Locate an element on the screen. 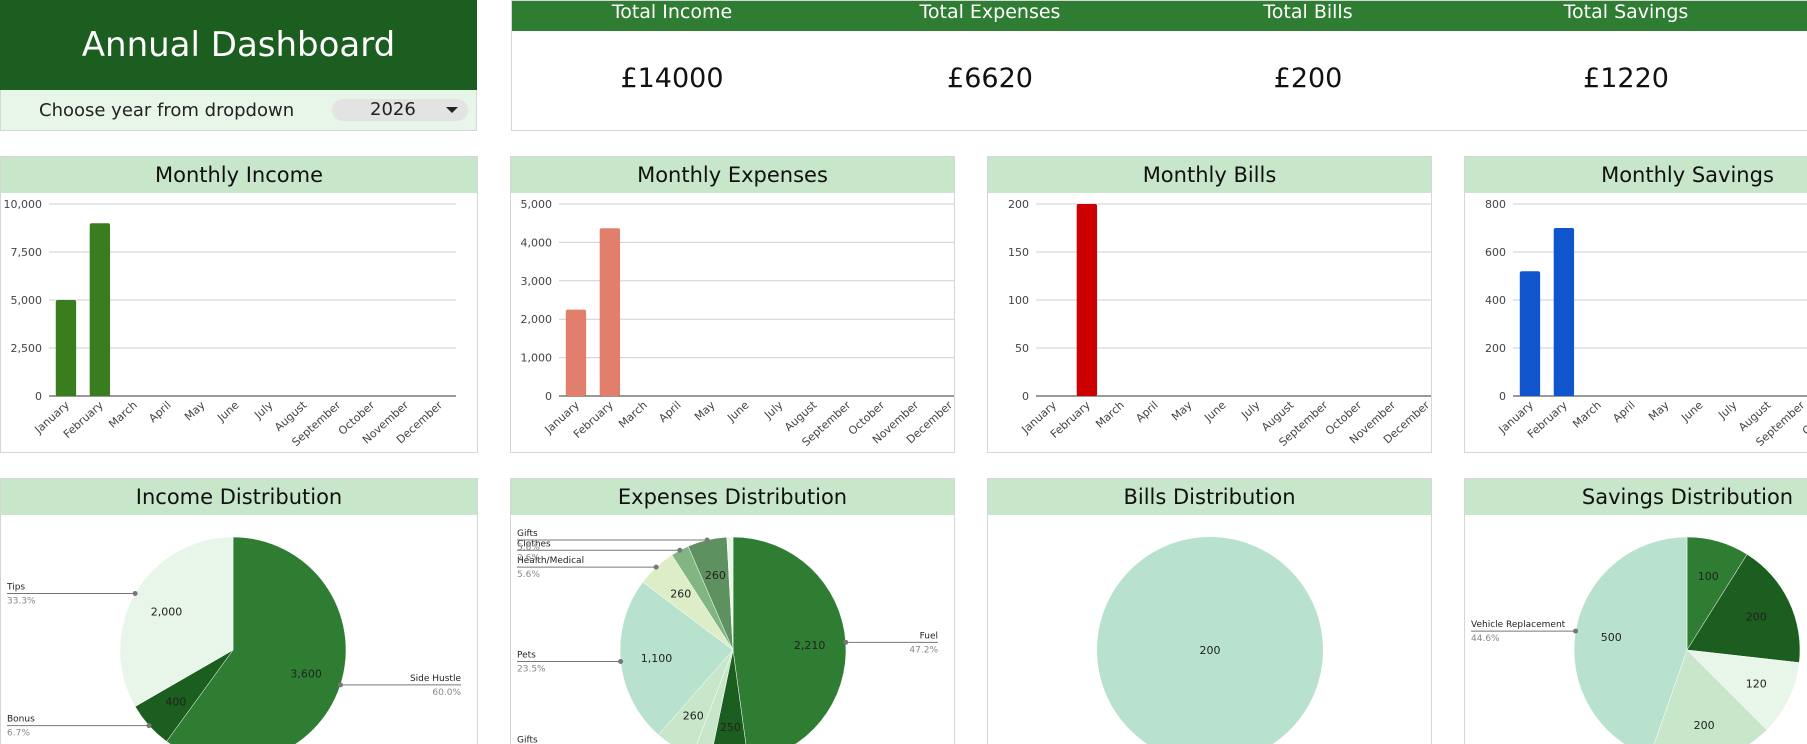 The height and width of the screenshot is (744, 1807). slice-name-label: Bonus is located at coordinates (21, 720).